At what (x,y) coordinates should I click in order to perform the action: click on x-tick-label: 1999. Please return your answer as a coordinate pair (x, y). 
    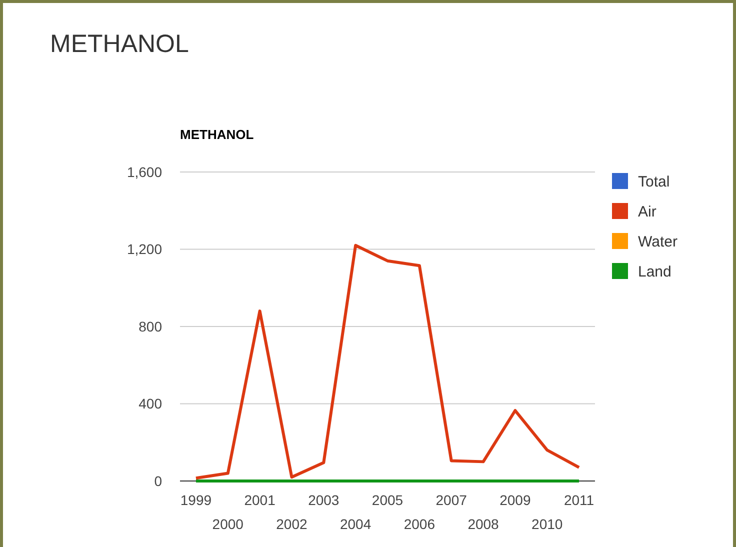
    Looking at the image, I should click on (196, 500).